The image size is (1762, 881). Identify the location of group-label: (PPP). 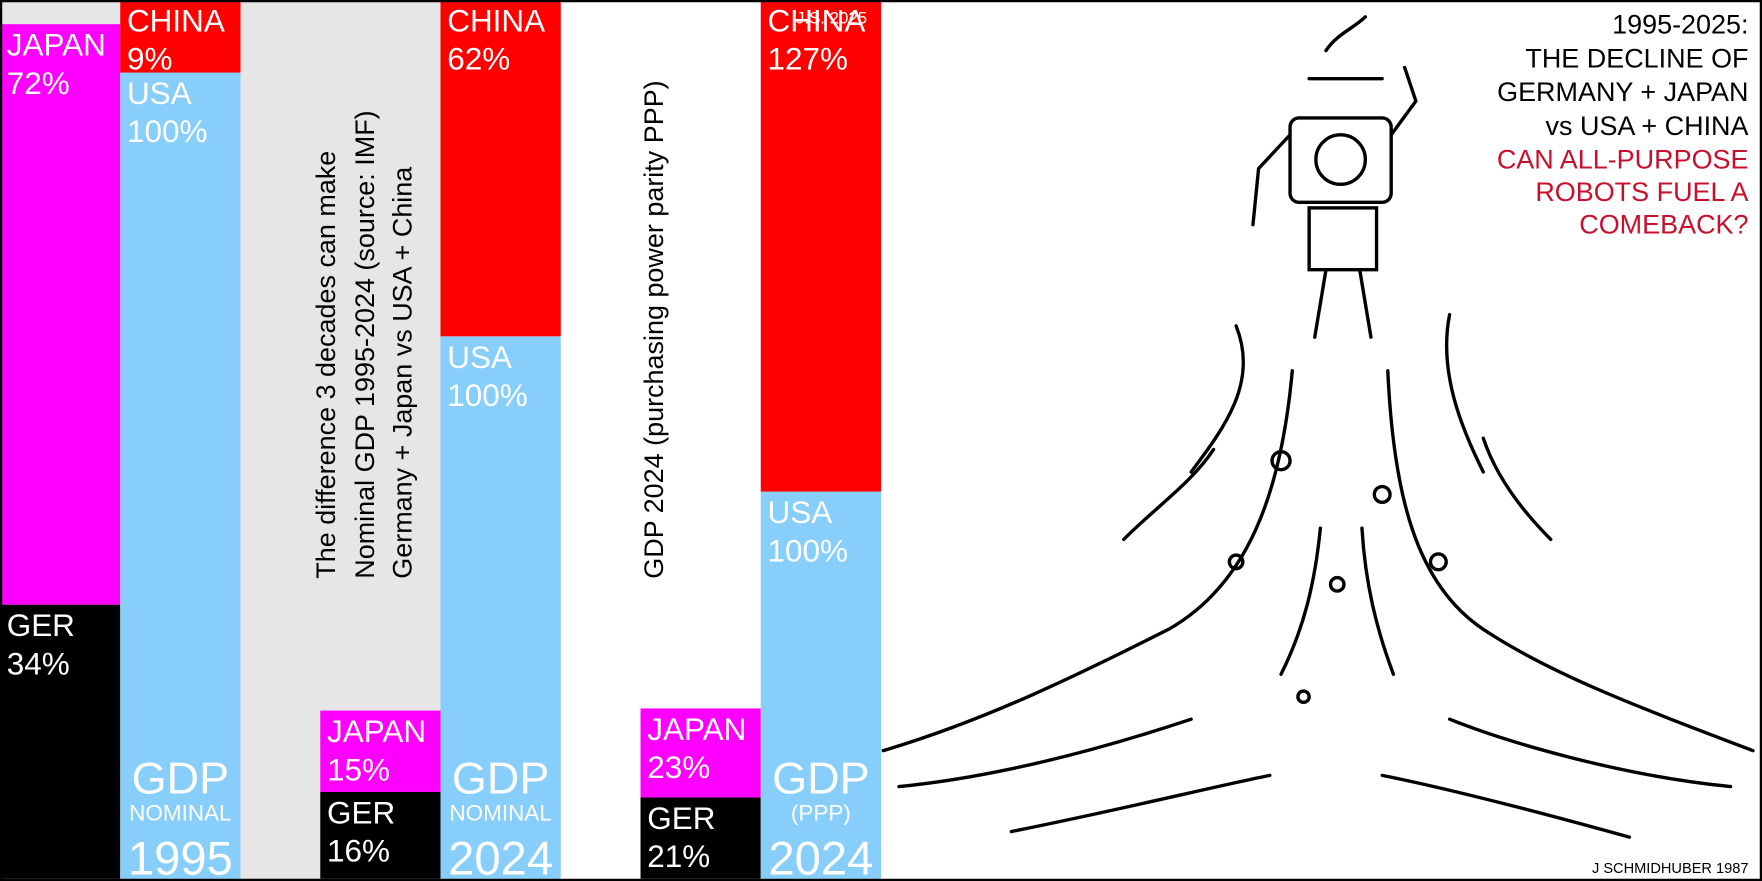
(821, 812).